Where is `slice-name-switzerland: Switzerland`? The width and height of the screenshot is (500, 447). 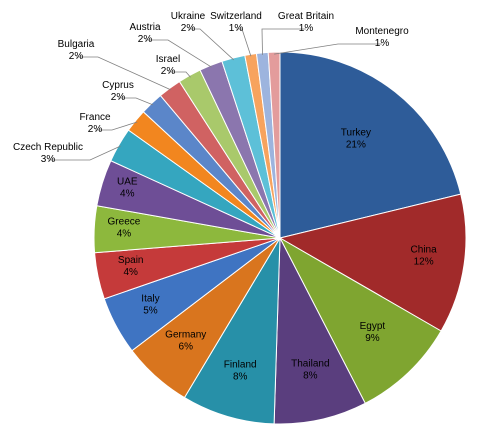
slice-name-switzerland: Switzerland is located at coordinates (236, 16).